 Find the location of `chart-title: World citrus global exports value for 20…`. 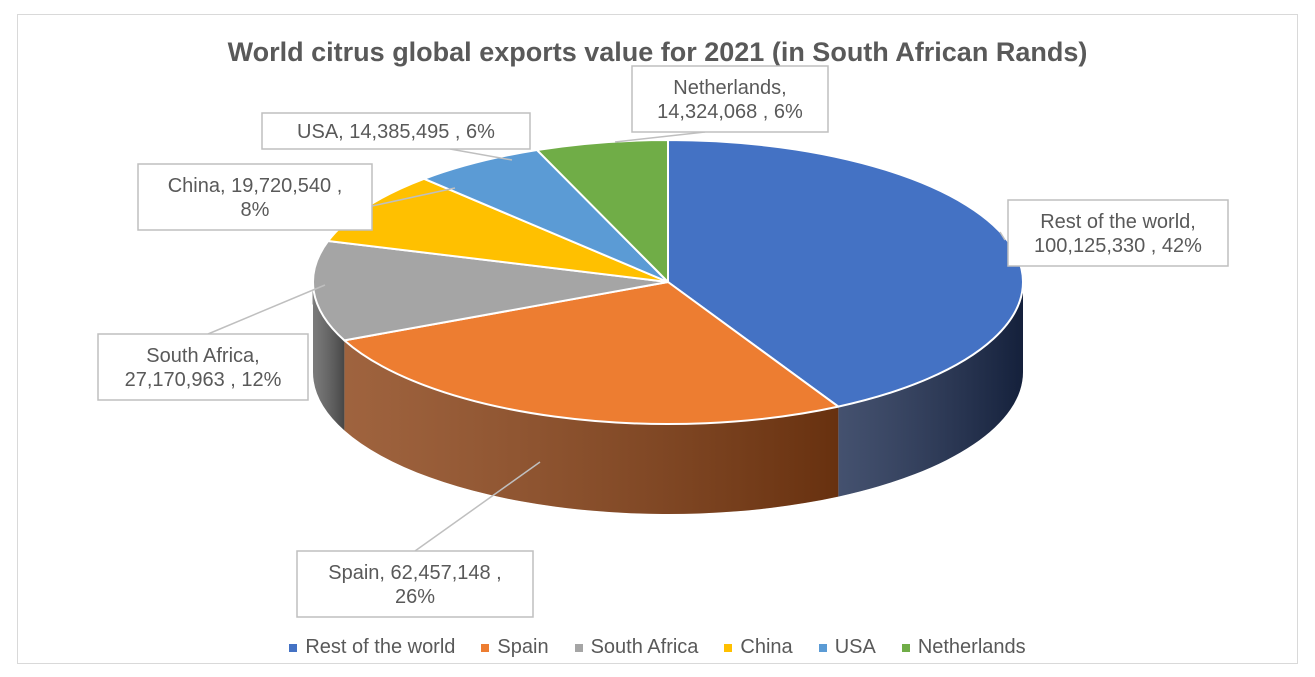

chart-title: World citrus global exports value for 20… is located at coordinates (657, 52).